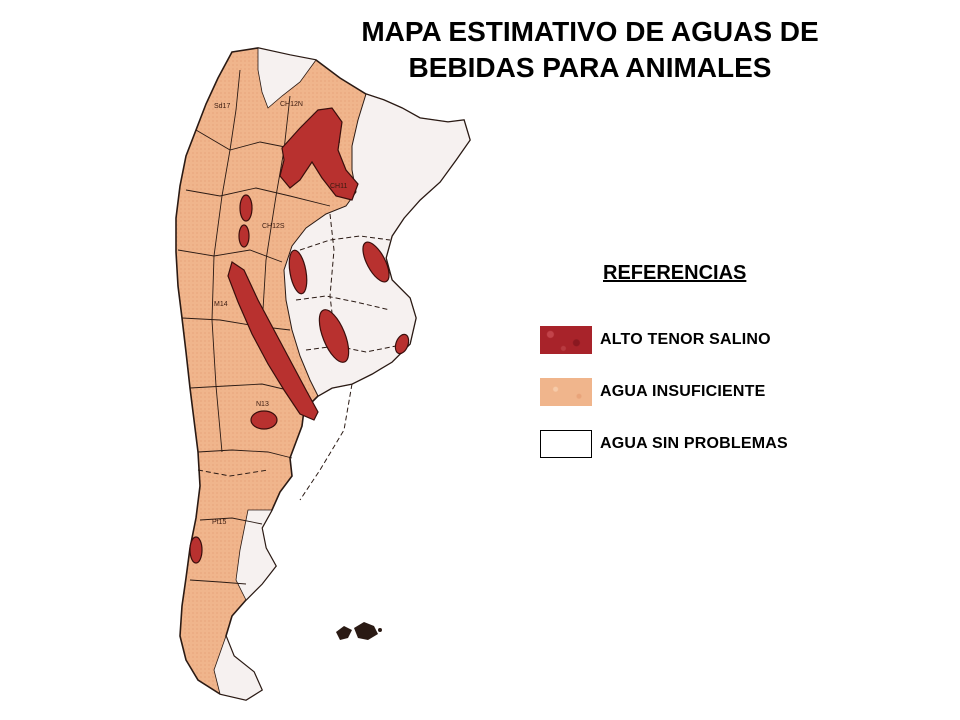 The image size is (960, 720). I want to click on sin-problemas-region-northwest, so click(287, 78).